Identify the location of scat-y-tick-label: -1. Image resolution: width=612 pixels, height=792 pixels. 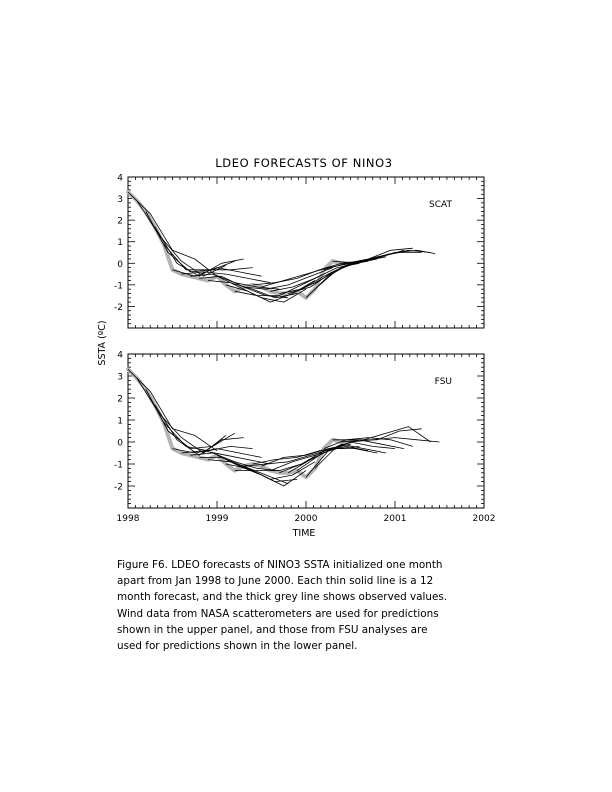
(118, 286).